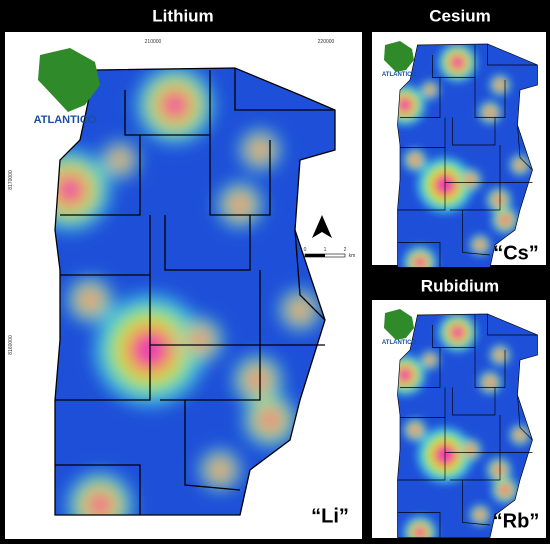 Image resolution: width=550 pixels, height=544 pixels. What do you see at coordinates (330, 516) in the screenshot?
I see `panel-label: “Li”` at bounding box center [330, 516].